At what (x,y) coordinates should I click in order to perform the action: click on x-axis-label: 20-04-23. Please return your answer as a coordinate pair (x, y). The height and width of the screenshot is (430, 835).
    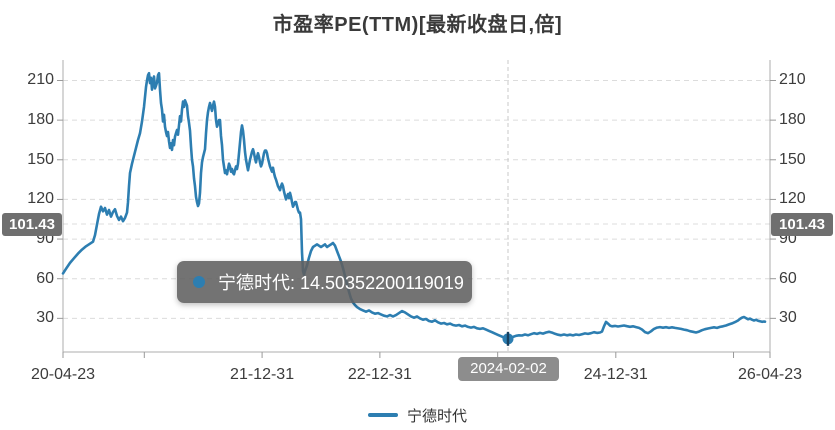
    Looking at the image, I should click on (63, 374).